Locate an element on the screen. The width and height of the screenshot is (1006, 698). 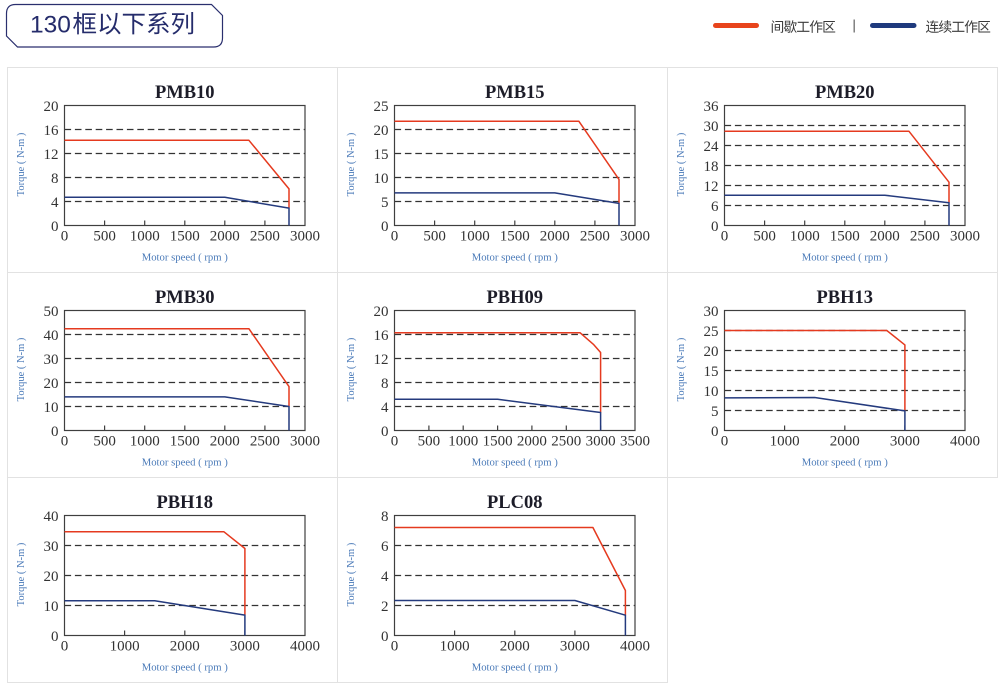
svg-text: 2 is located at coordinates (385, 607).